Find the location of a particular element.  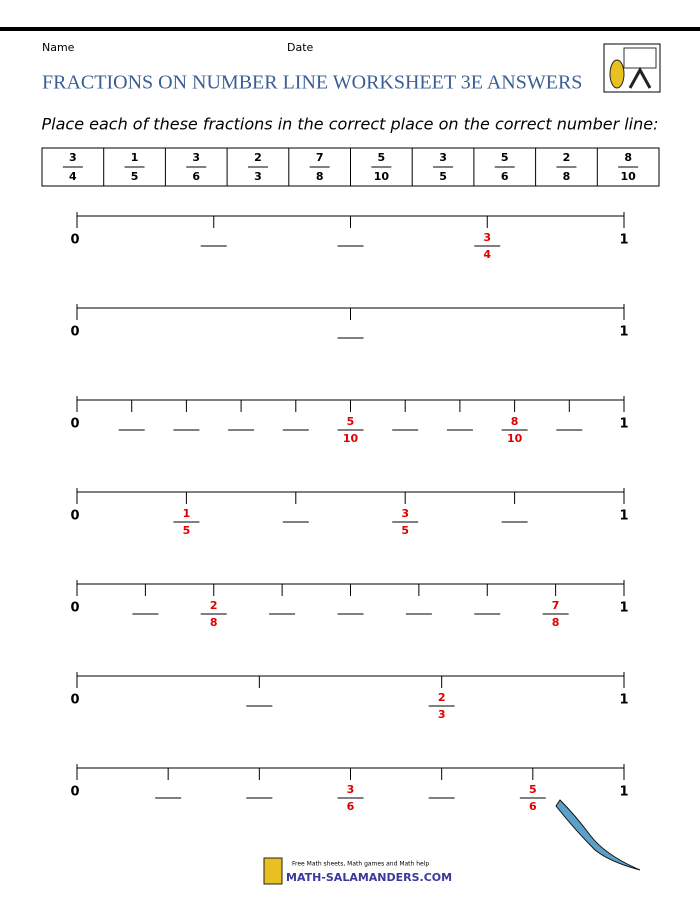

numerator: 7 is located at coordinates (320, 157).